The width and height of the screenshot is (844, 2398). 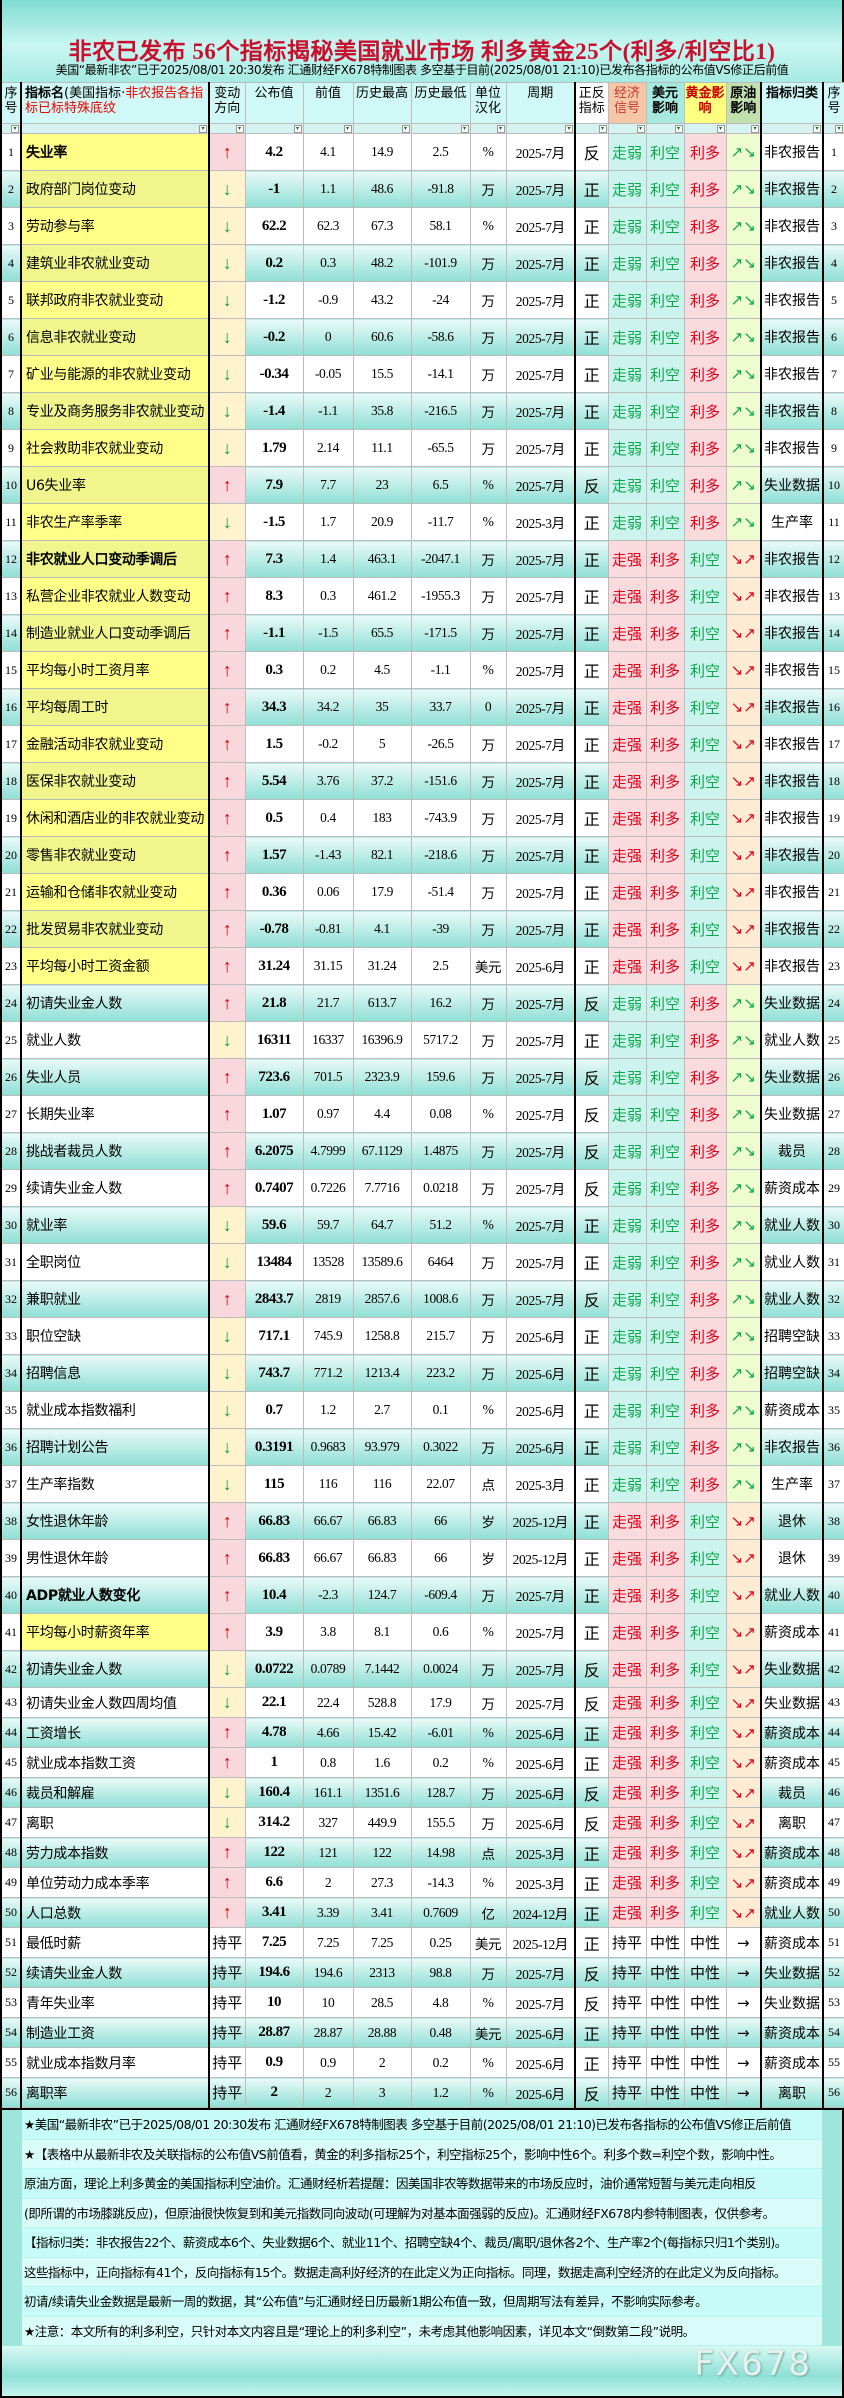 What do you see at coordinates (743, 103) in the screenshot?
I see `col-oil: 原油影响` at bounding box center [743, 103].